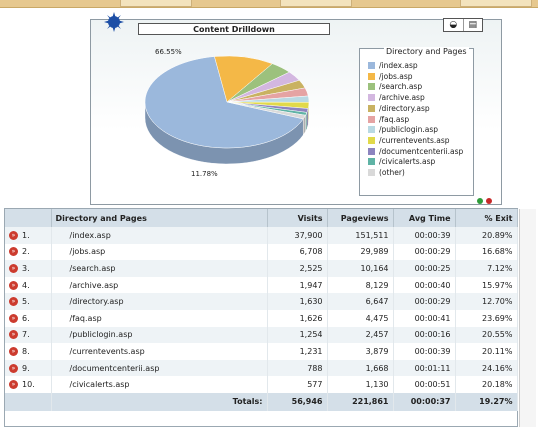  I want to click on row-page: /directory.asp, so click(159, 301).